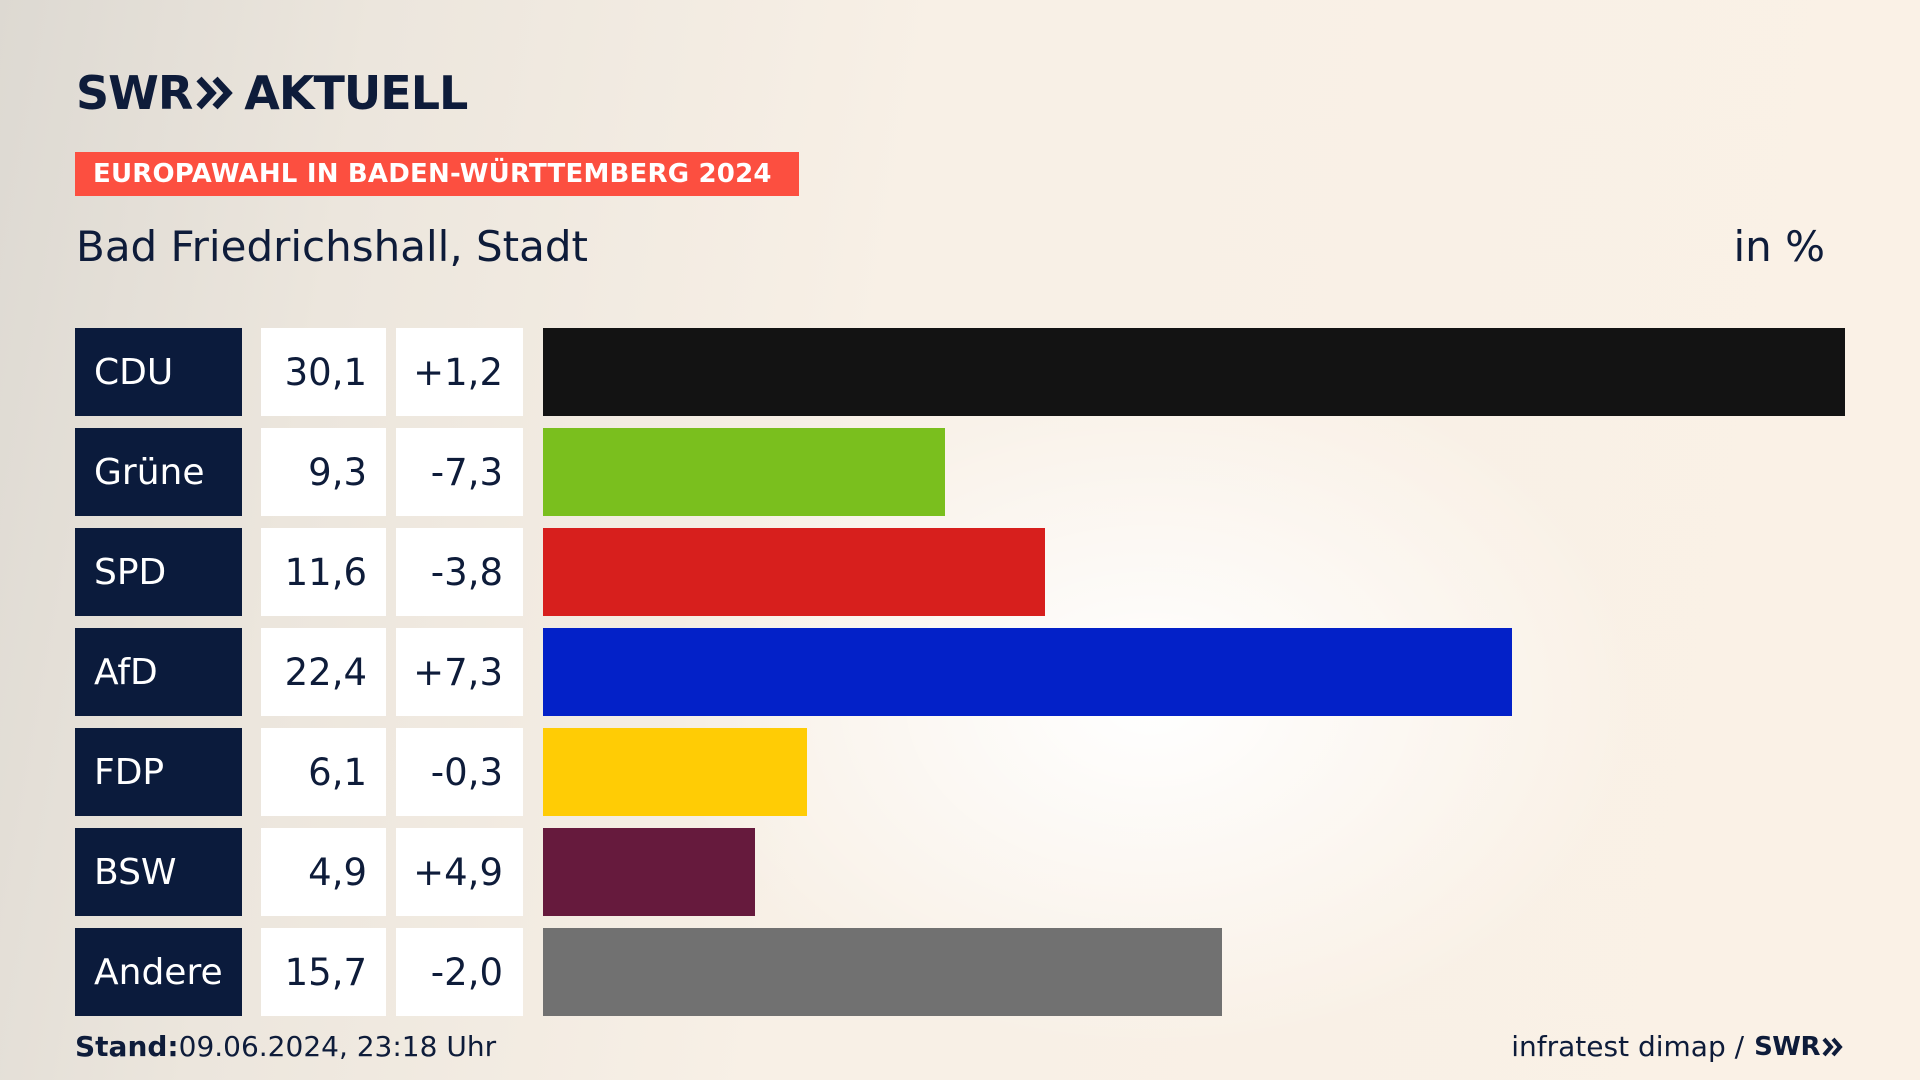 The height and width of the screenshot is (1080, 1920). I want to click on vote-share-value: 4,9, so click(323, 872).